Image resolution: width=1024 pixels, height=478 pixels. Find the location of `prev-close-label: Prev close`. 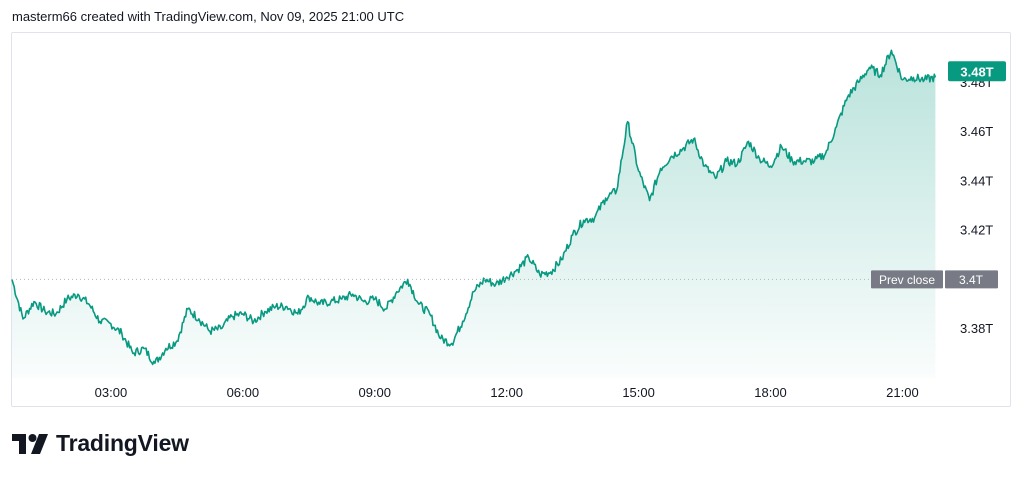

prev-close-label: Prev close is located at coordinates (907, 280).